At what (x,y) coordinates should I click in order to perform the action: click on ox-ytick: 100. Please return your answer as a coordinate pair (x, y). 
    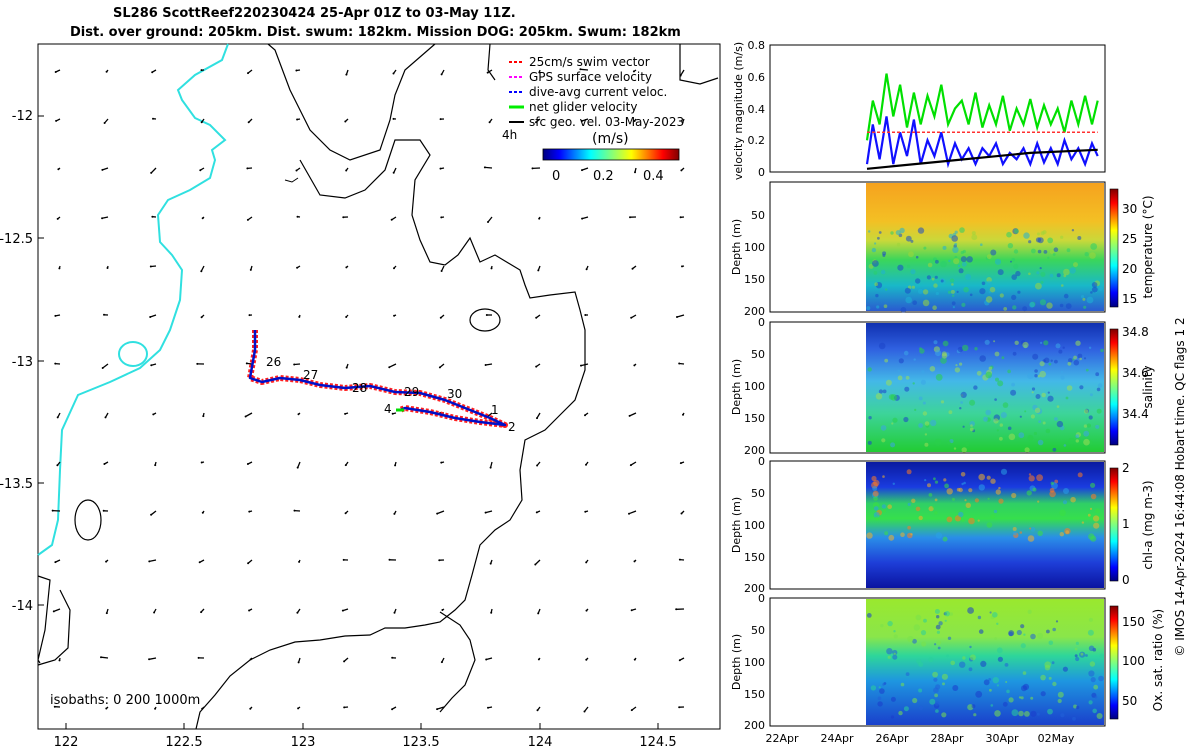
    Looking at the image, I should click on (754, 662).